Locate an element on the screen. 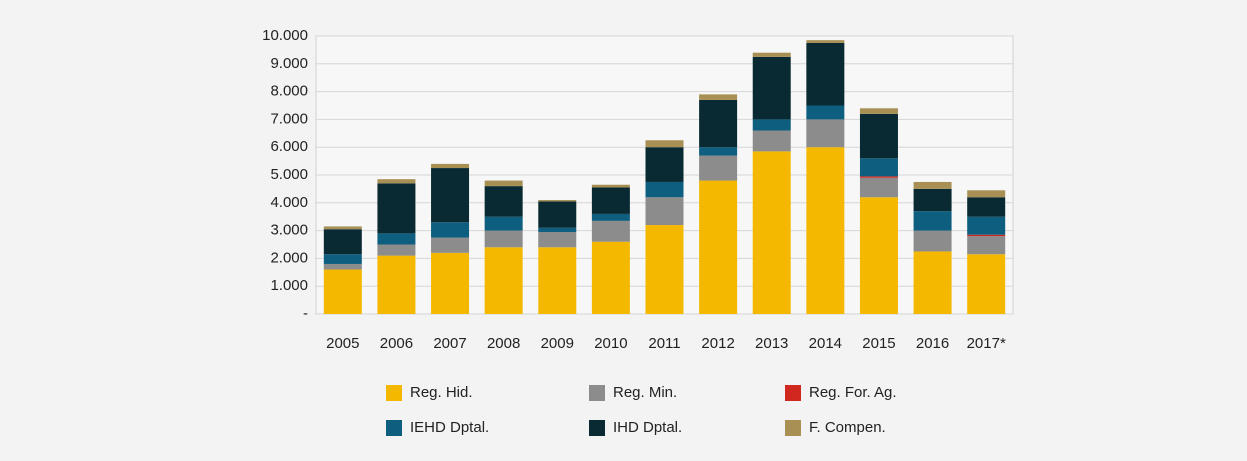 The height and width of the screenshot is (461, 1247). x-tick-label: 2017* is located at coordinates (986, 343).